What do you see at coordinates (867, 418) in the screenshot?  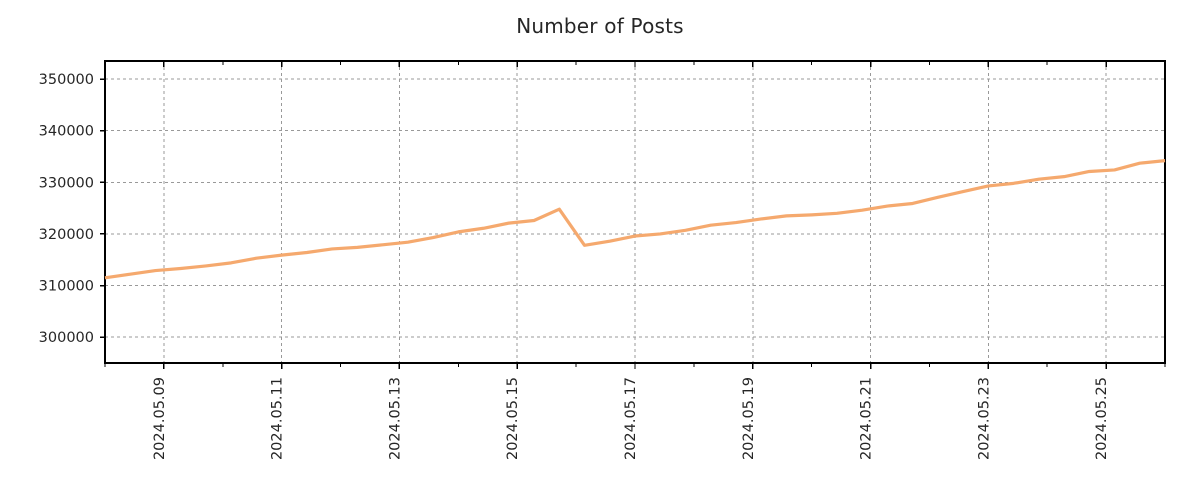 I see `svg-text: 2024.05.21` at bounding box center [867, 418].